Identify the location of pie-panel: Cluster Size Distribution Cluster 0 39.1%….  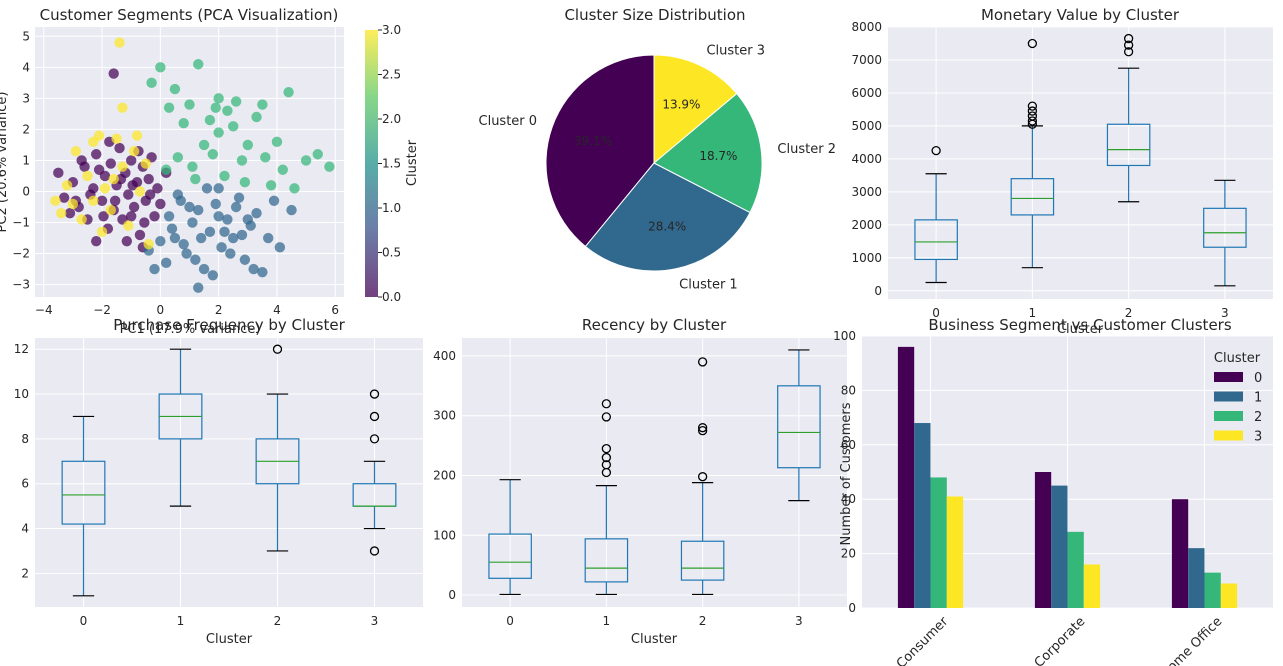
(657, 149).